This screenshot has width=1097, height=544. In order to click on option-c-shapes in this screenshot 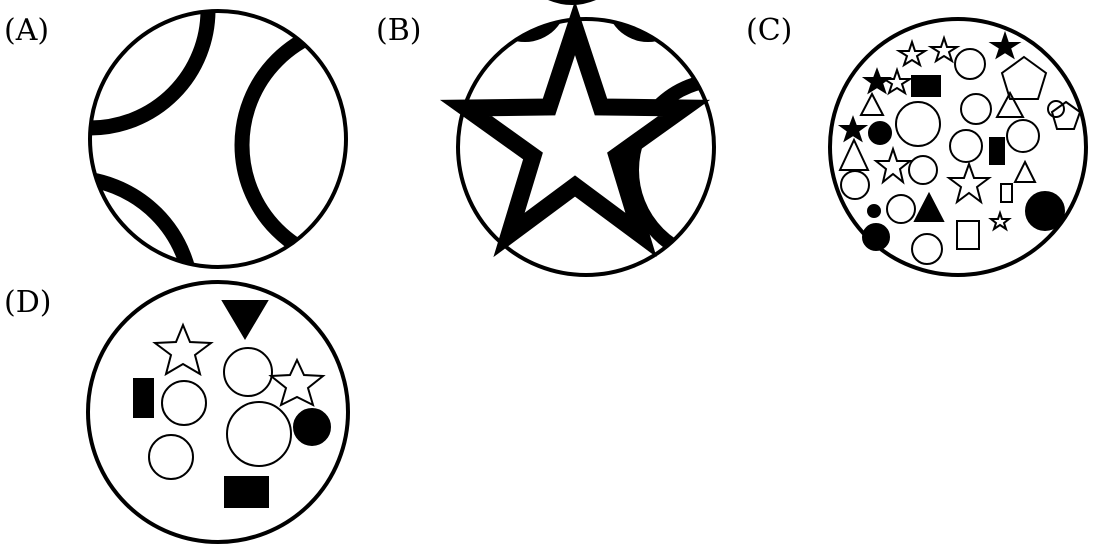, I will do `click(959, 147)`.